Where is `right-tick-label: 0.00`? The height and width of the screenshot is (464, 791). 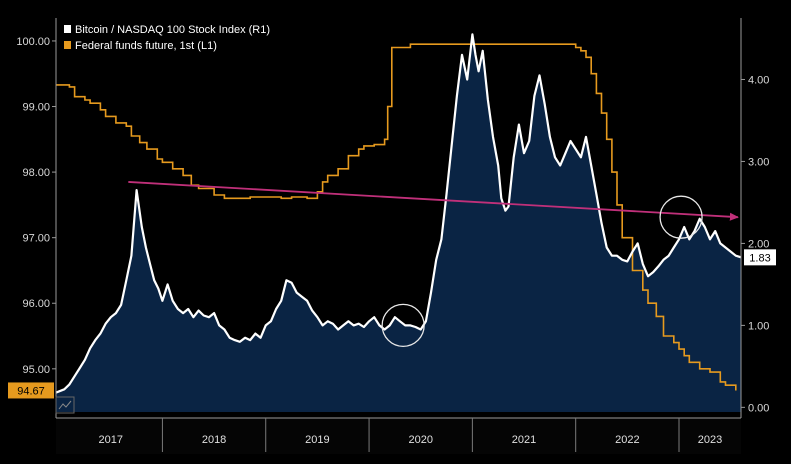 right-tick-label: 0.00 is located at coordinates (758, 408).